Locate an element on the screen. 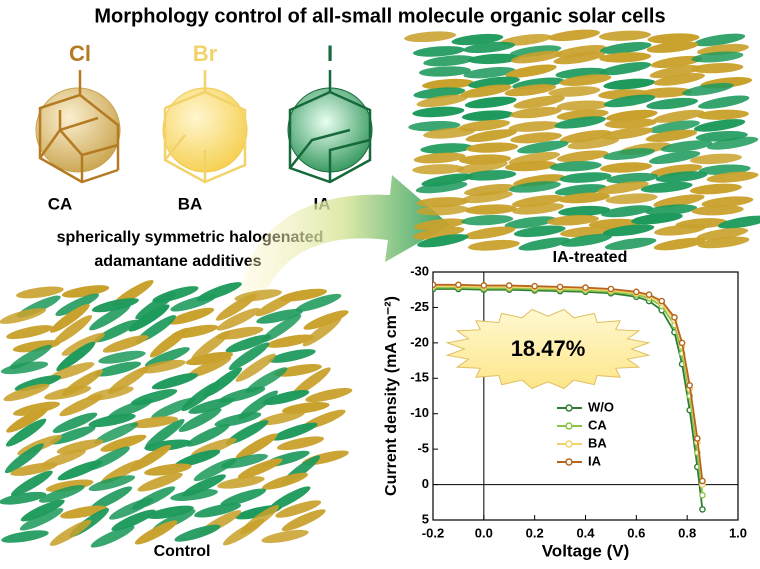 This screenshot has width=760, height=569. legend-label: BA is located at coordinates (597, 442).